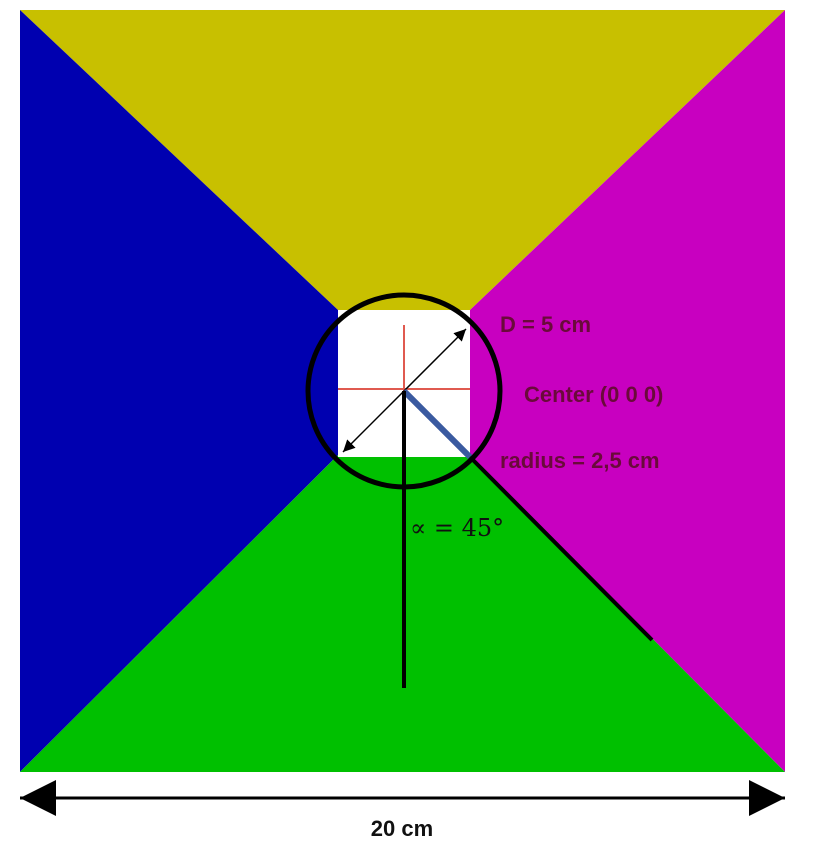  I want to click on slant-line, so click(561, 548).